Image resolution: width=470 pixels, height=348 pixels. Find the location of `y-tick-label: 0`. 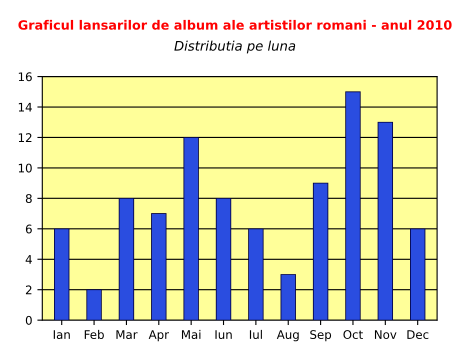

y-tick-label: 0 is located at coordinates (29, 320).